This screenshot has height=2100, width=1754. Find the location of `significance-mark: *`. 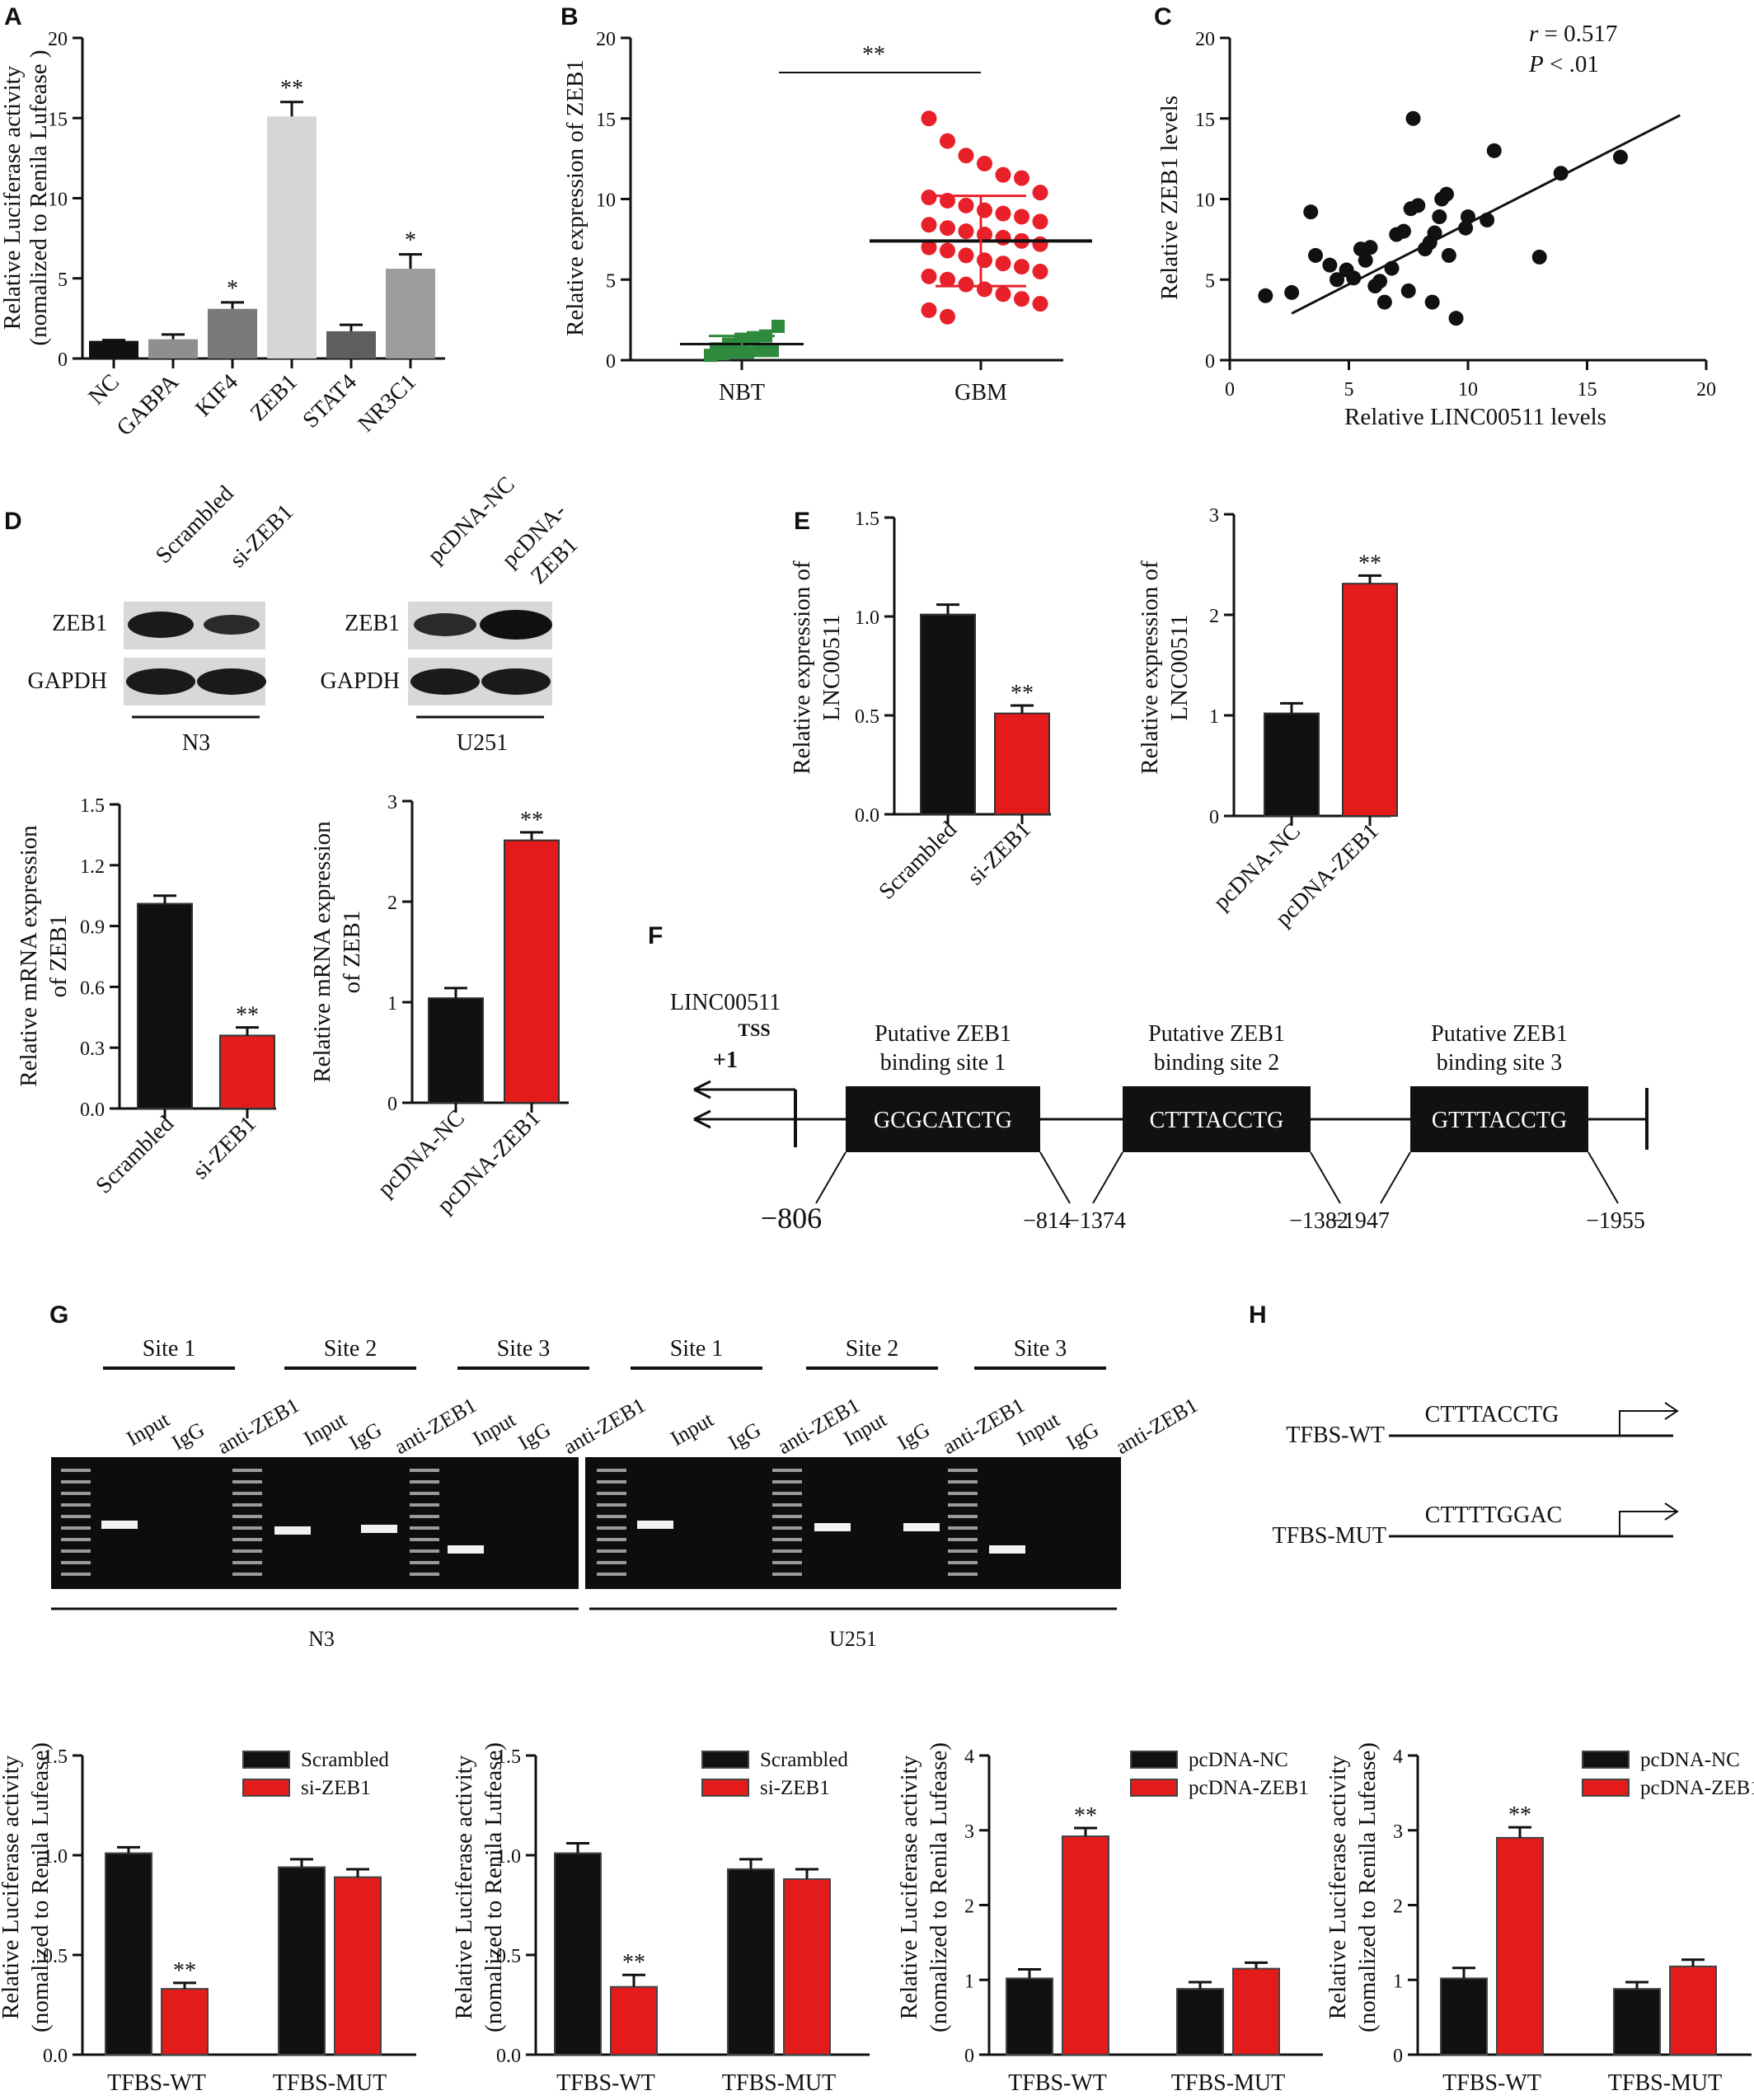

significance-mark: * is located at coordinates (232, 289).